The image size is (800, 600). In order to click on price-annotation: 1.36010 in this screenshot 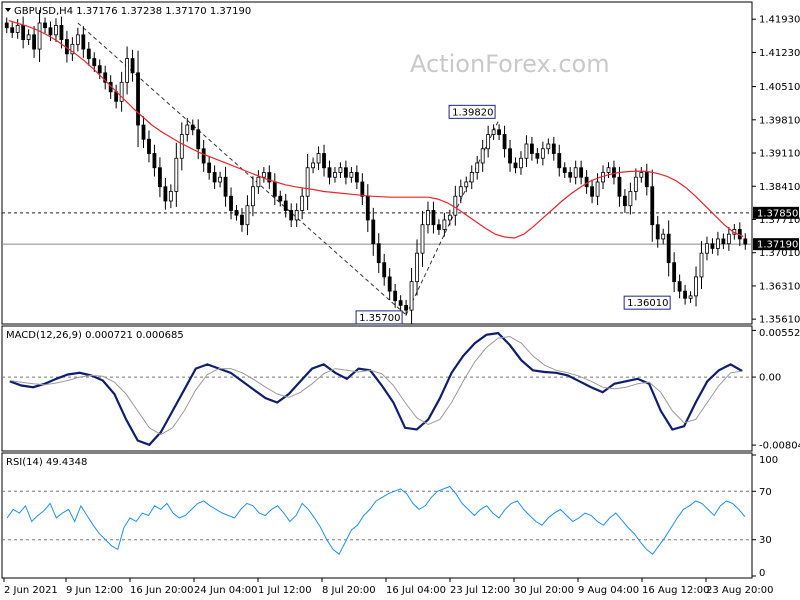, I will do `click(647, 302)`.